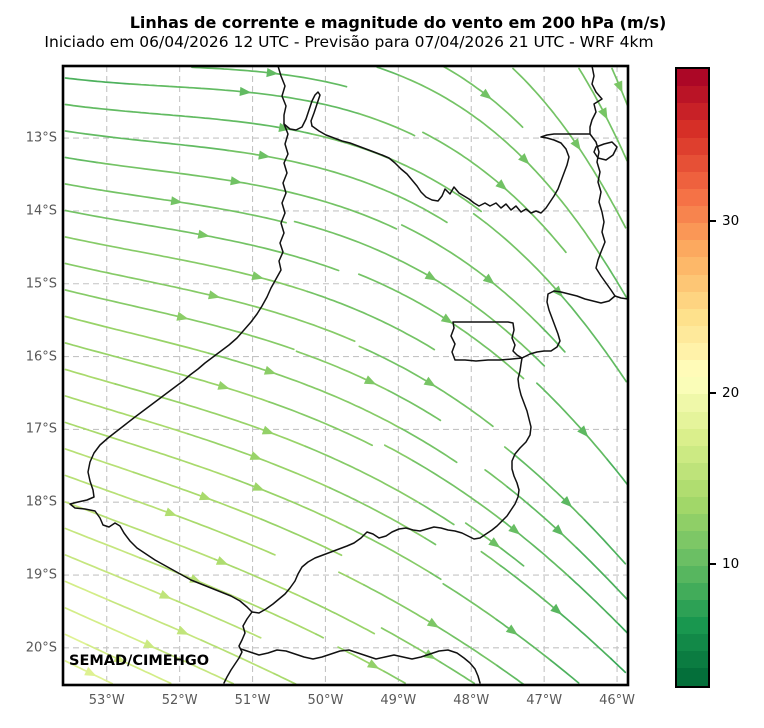 The height and width of the screenshot is (728, 764). I want to click on colorbar, so click(692, 377).